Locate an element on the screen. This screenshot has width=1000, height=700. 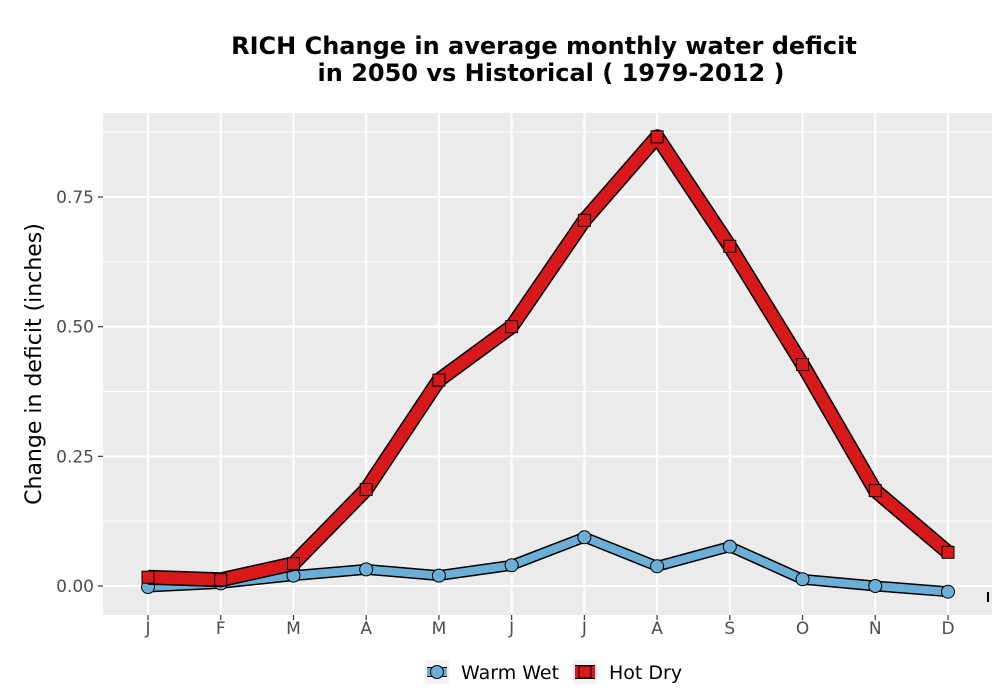
x-tick-label: F is located at coordinates (221, 629).